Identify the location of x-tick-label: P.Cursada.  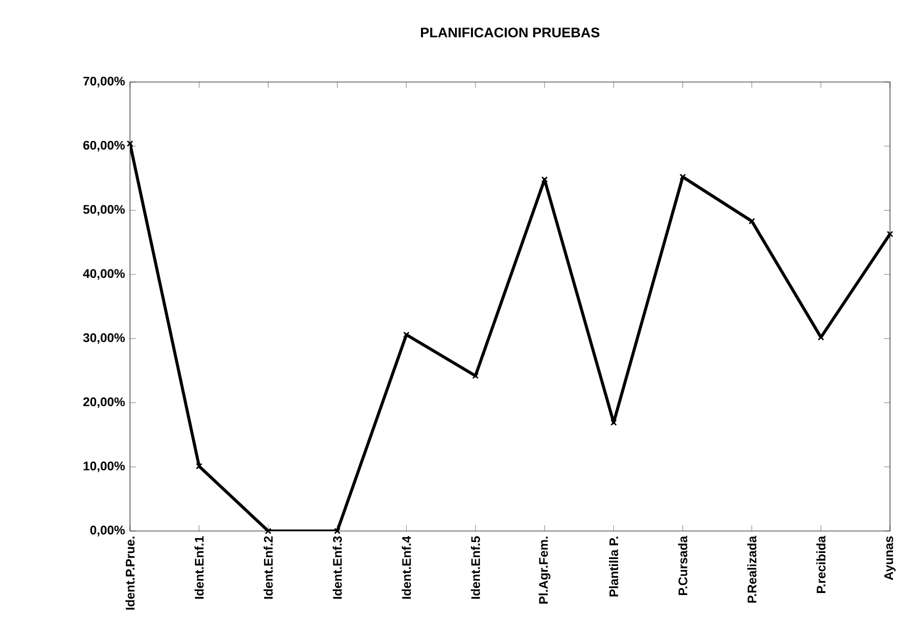
(683, 566).